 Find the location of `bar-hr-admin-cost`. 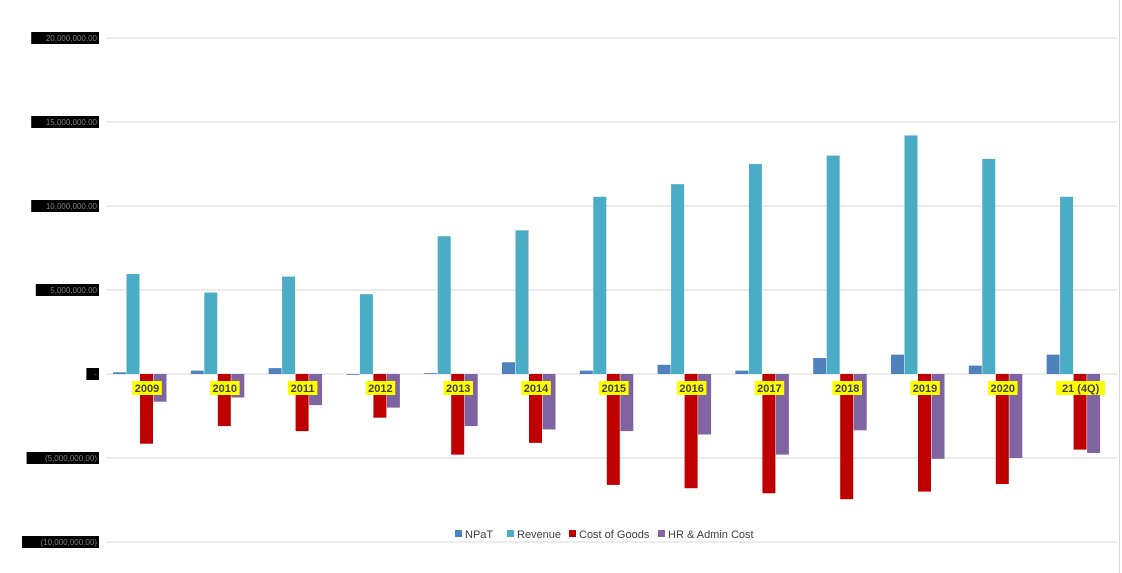

bar-hr-admin-cost is located at coordinates (938, 416).